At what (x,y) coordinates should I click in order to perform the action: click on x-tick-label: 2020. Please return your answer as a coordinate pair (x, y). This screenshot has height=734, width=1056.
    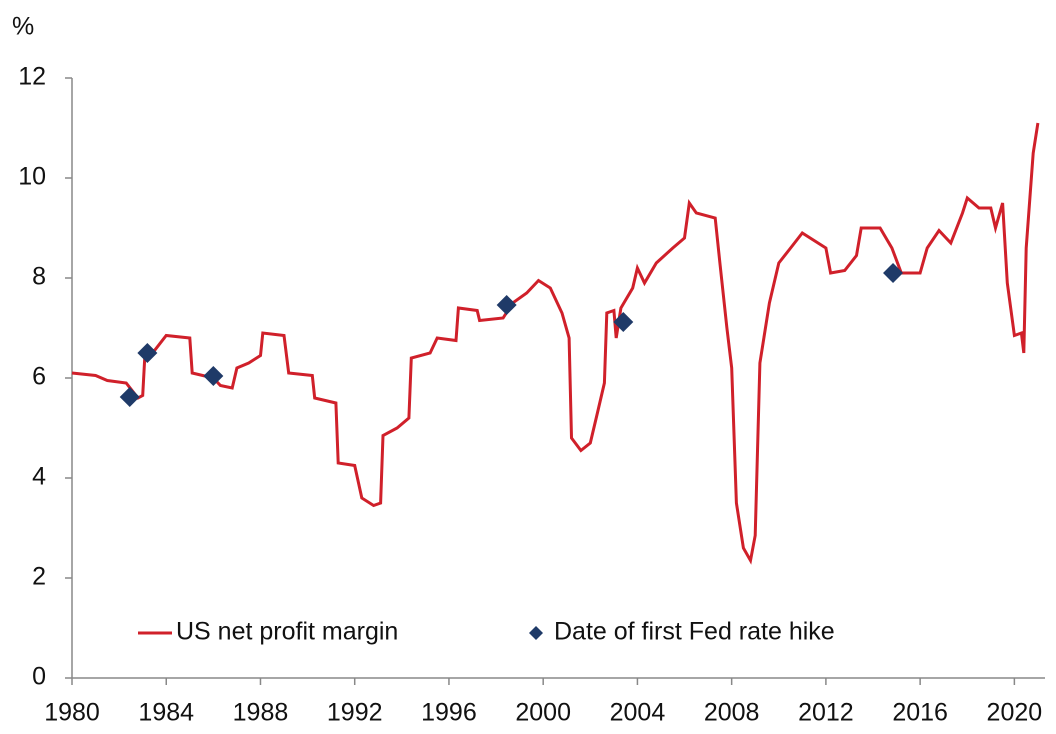
    Looking at the image, I should click on (1015, 713).